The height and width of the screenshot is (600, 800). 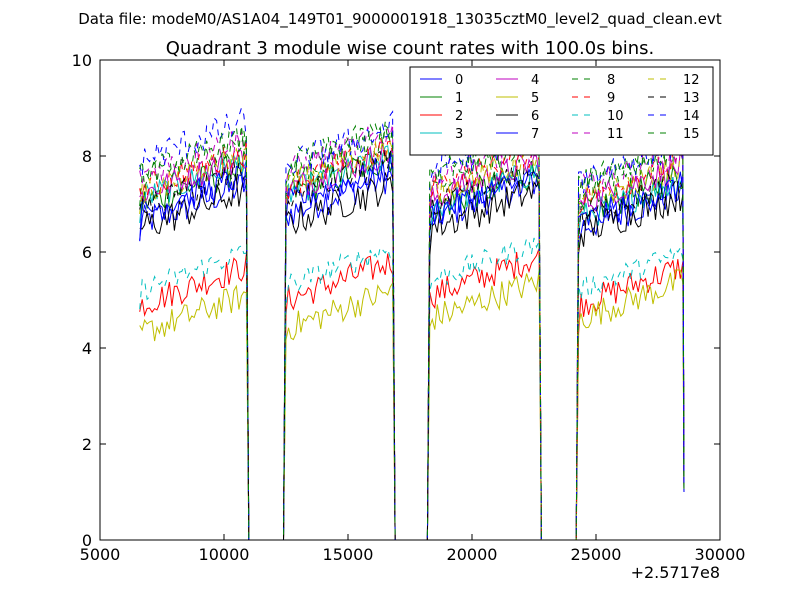 What do you see at coordinates (720, 554) in the screenshot?
I see `x-tick-label: 30000` at bounding box center [720, 554].